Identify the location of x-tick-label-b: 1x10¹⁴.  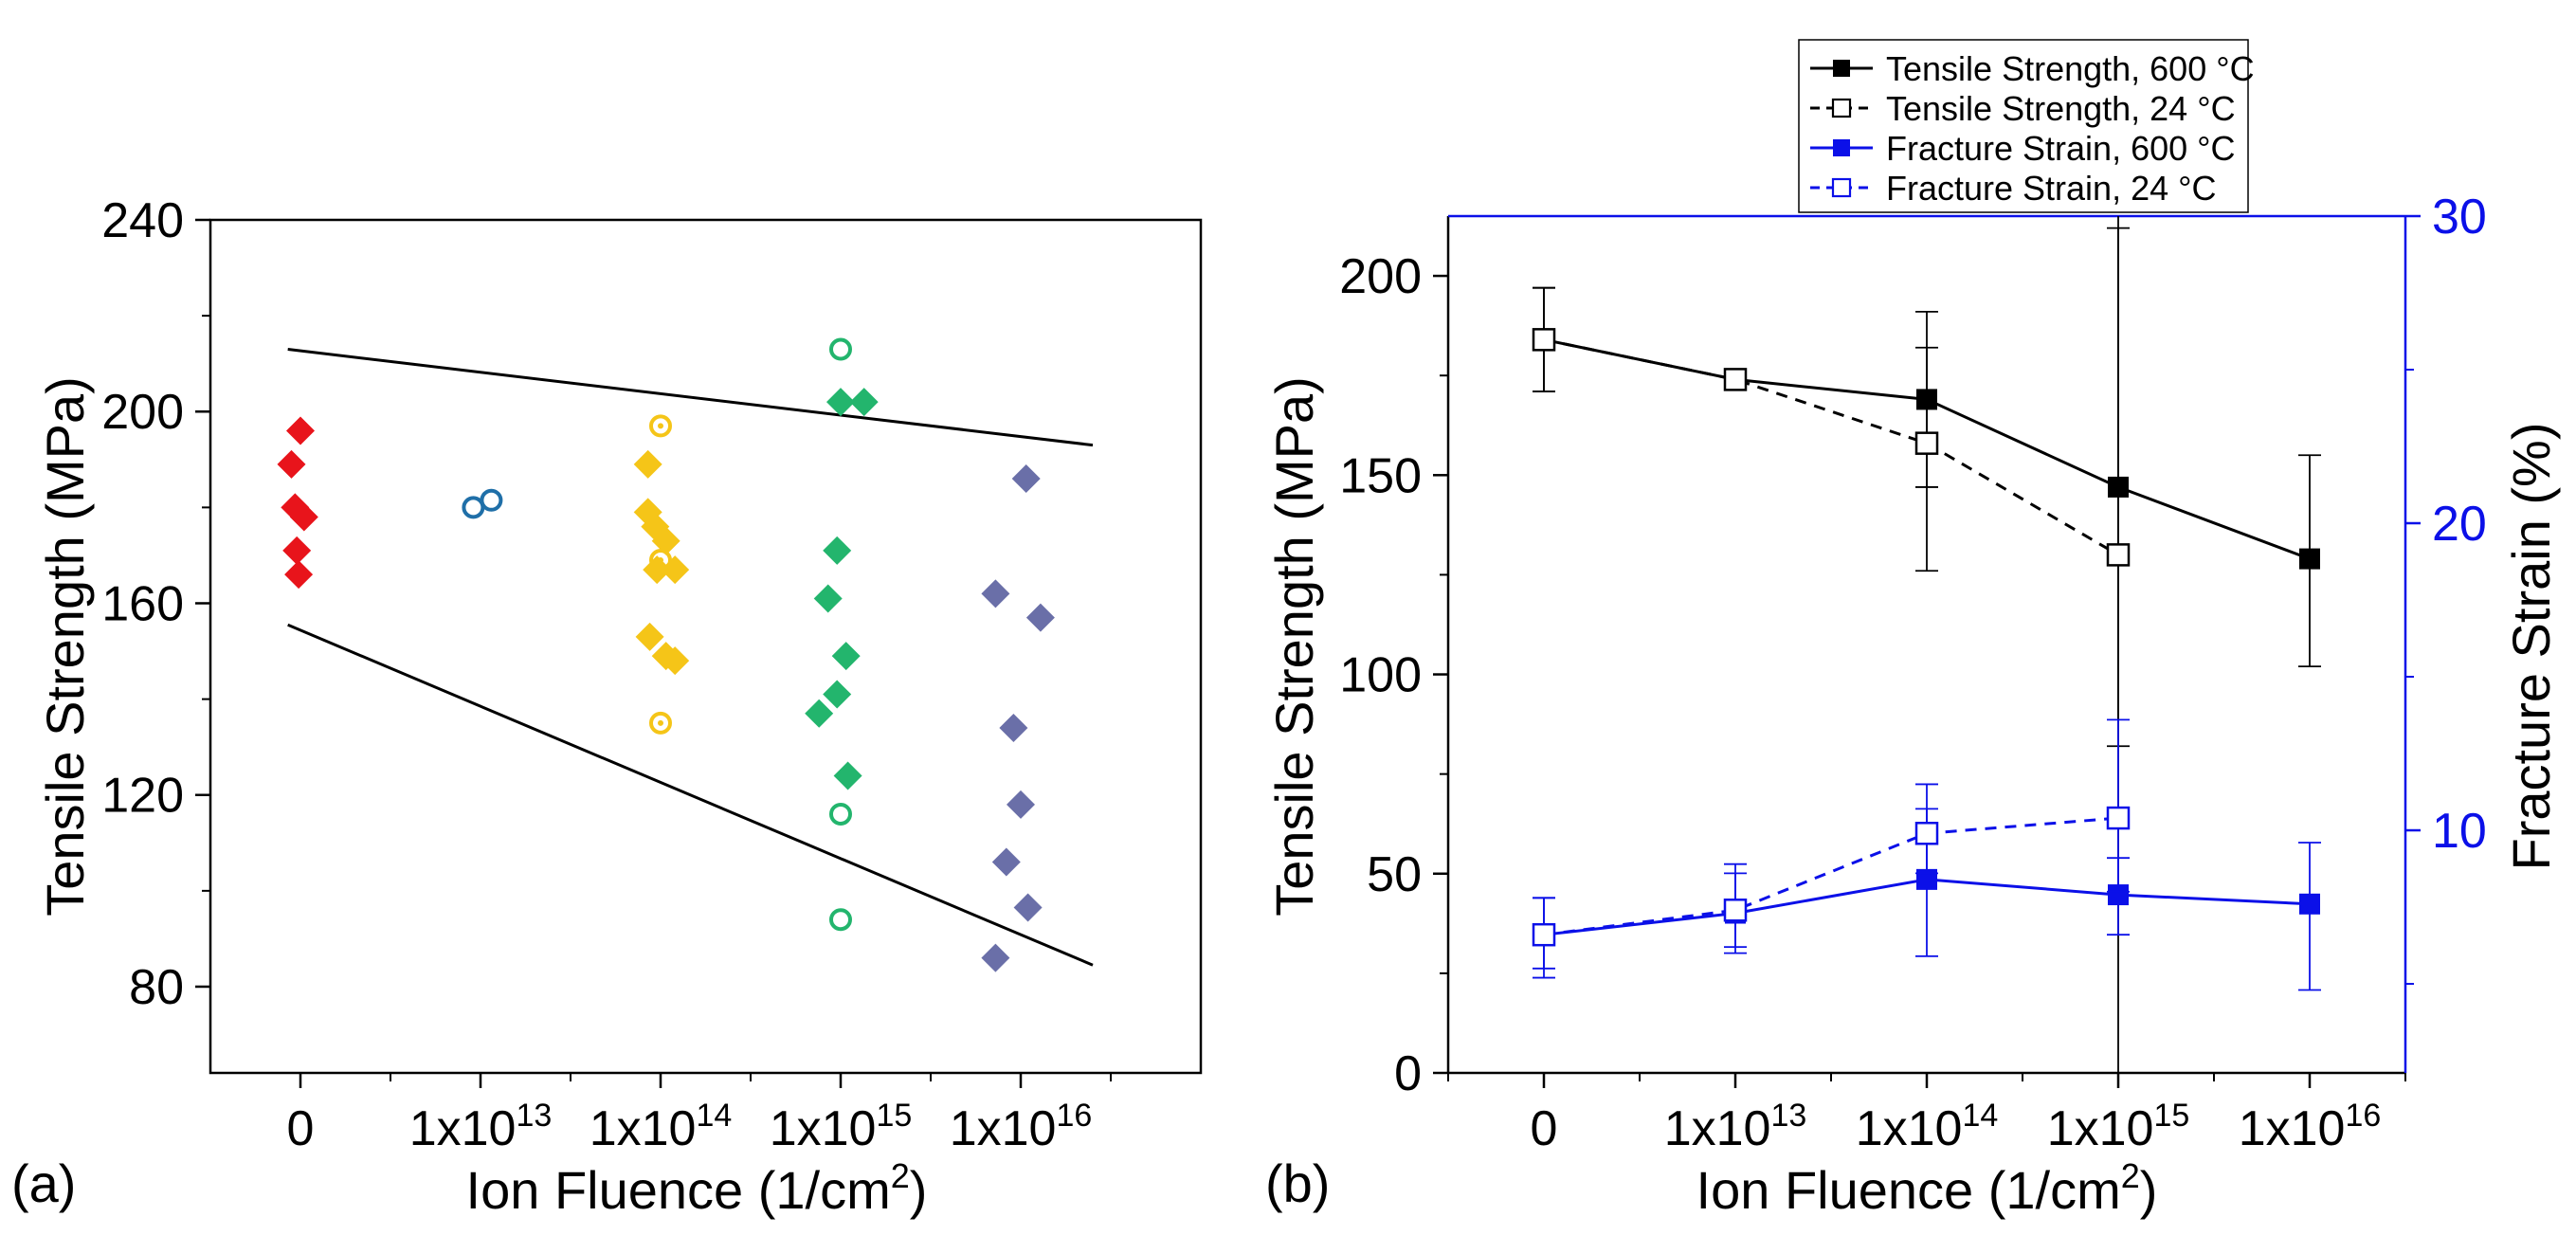
(1927, 1127).